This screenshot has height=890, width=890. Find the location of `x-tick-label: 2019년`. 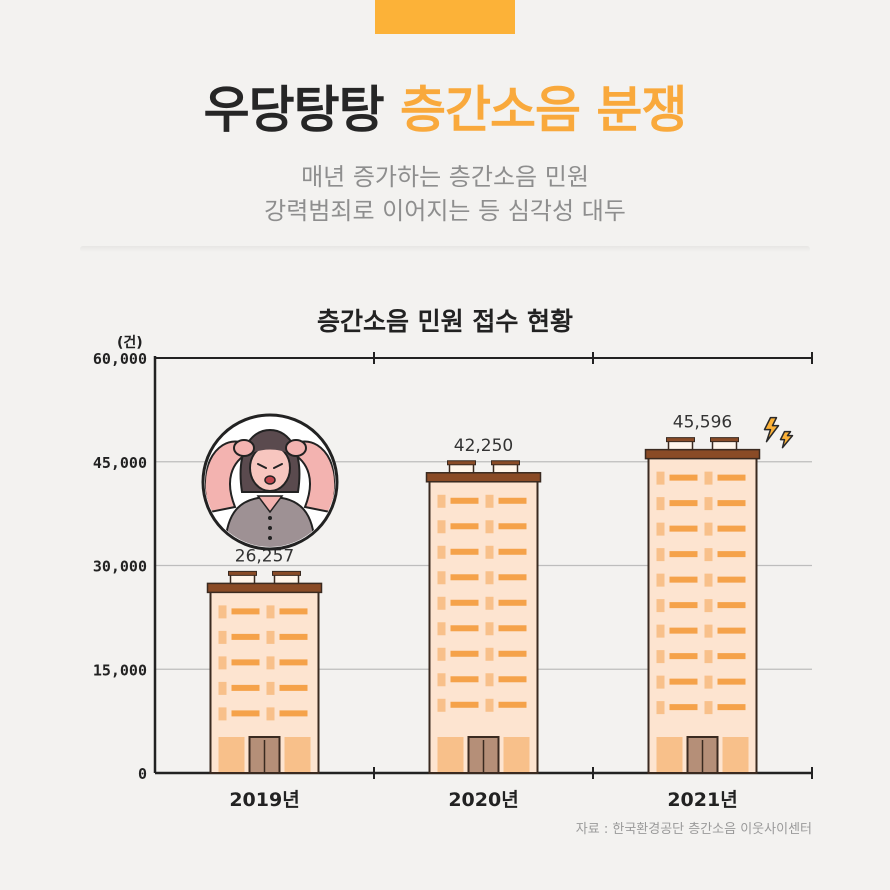

x-tick-label: 2019년 is located at coordinates (264, 800).